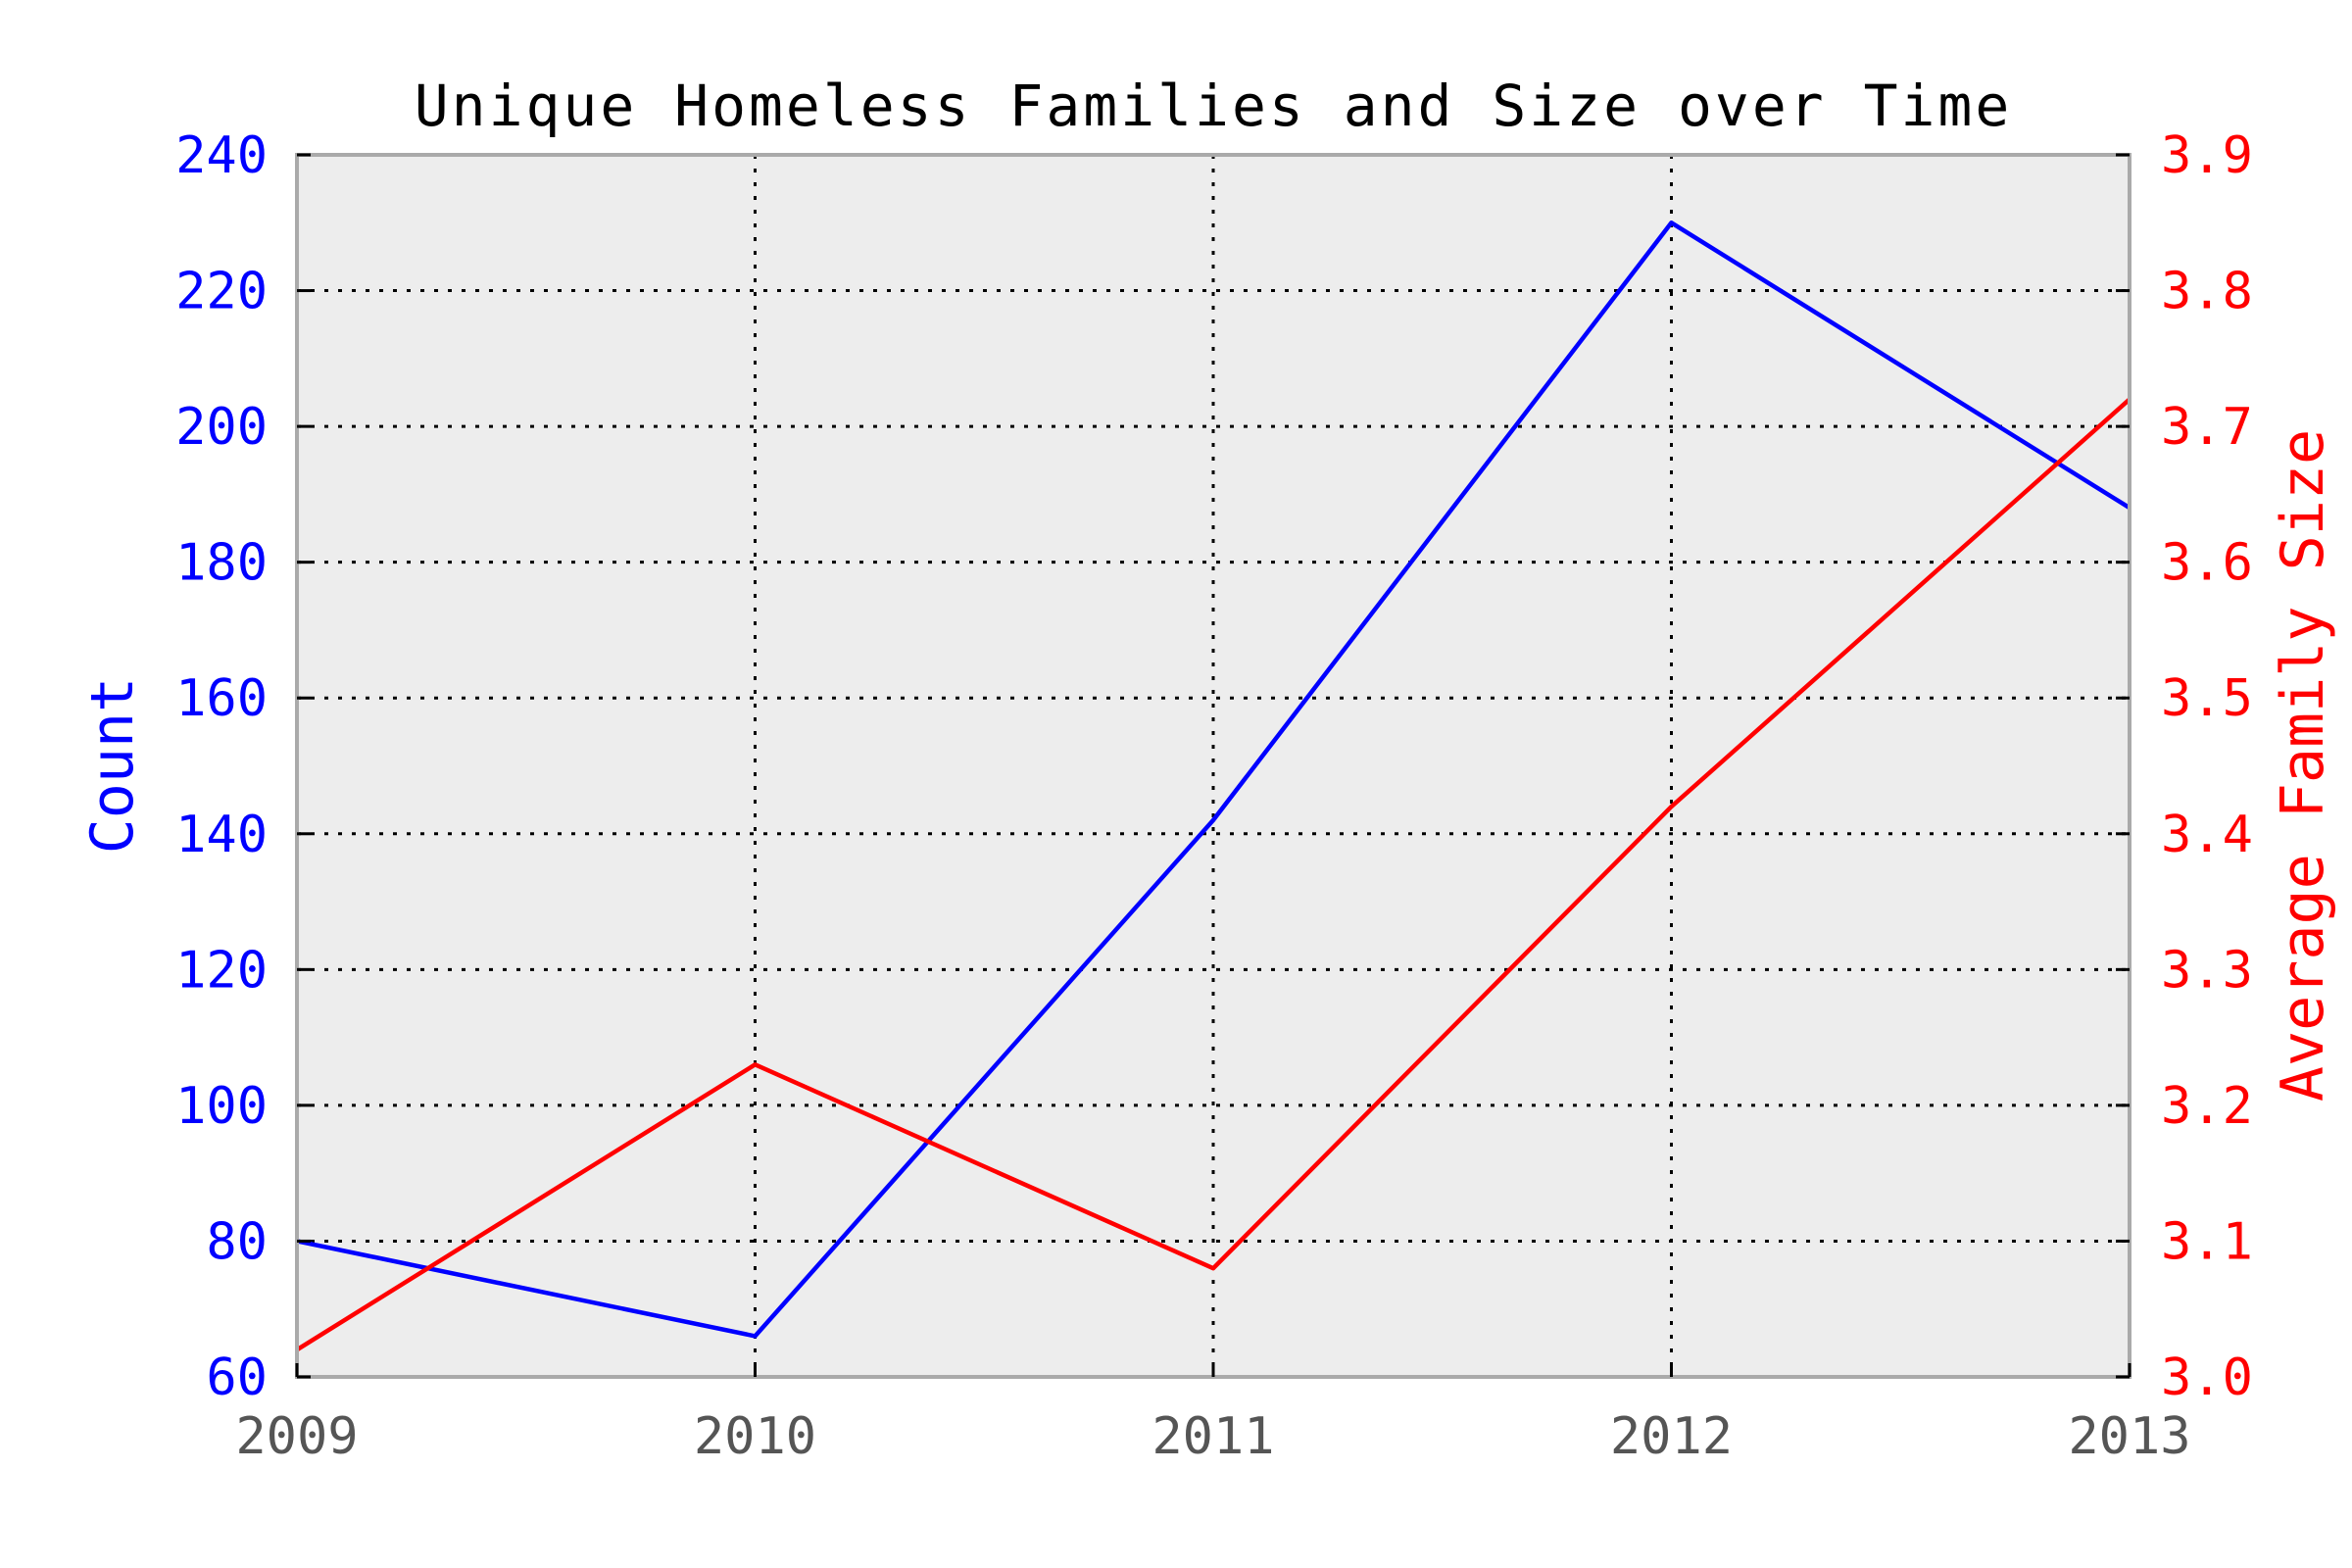  Describe the element at coordinates (2207, 292) in the screenshot. I see `right-tick-label: 3.8` at that location.